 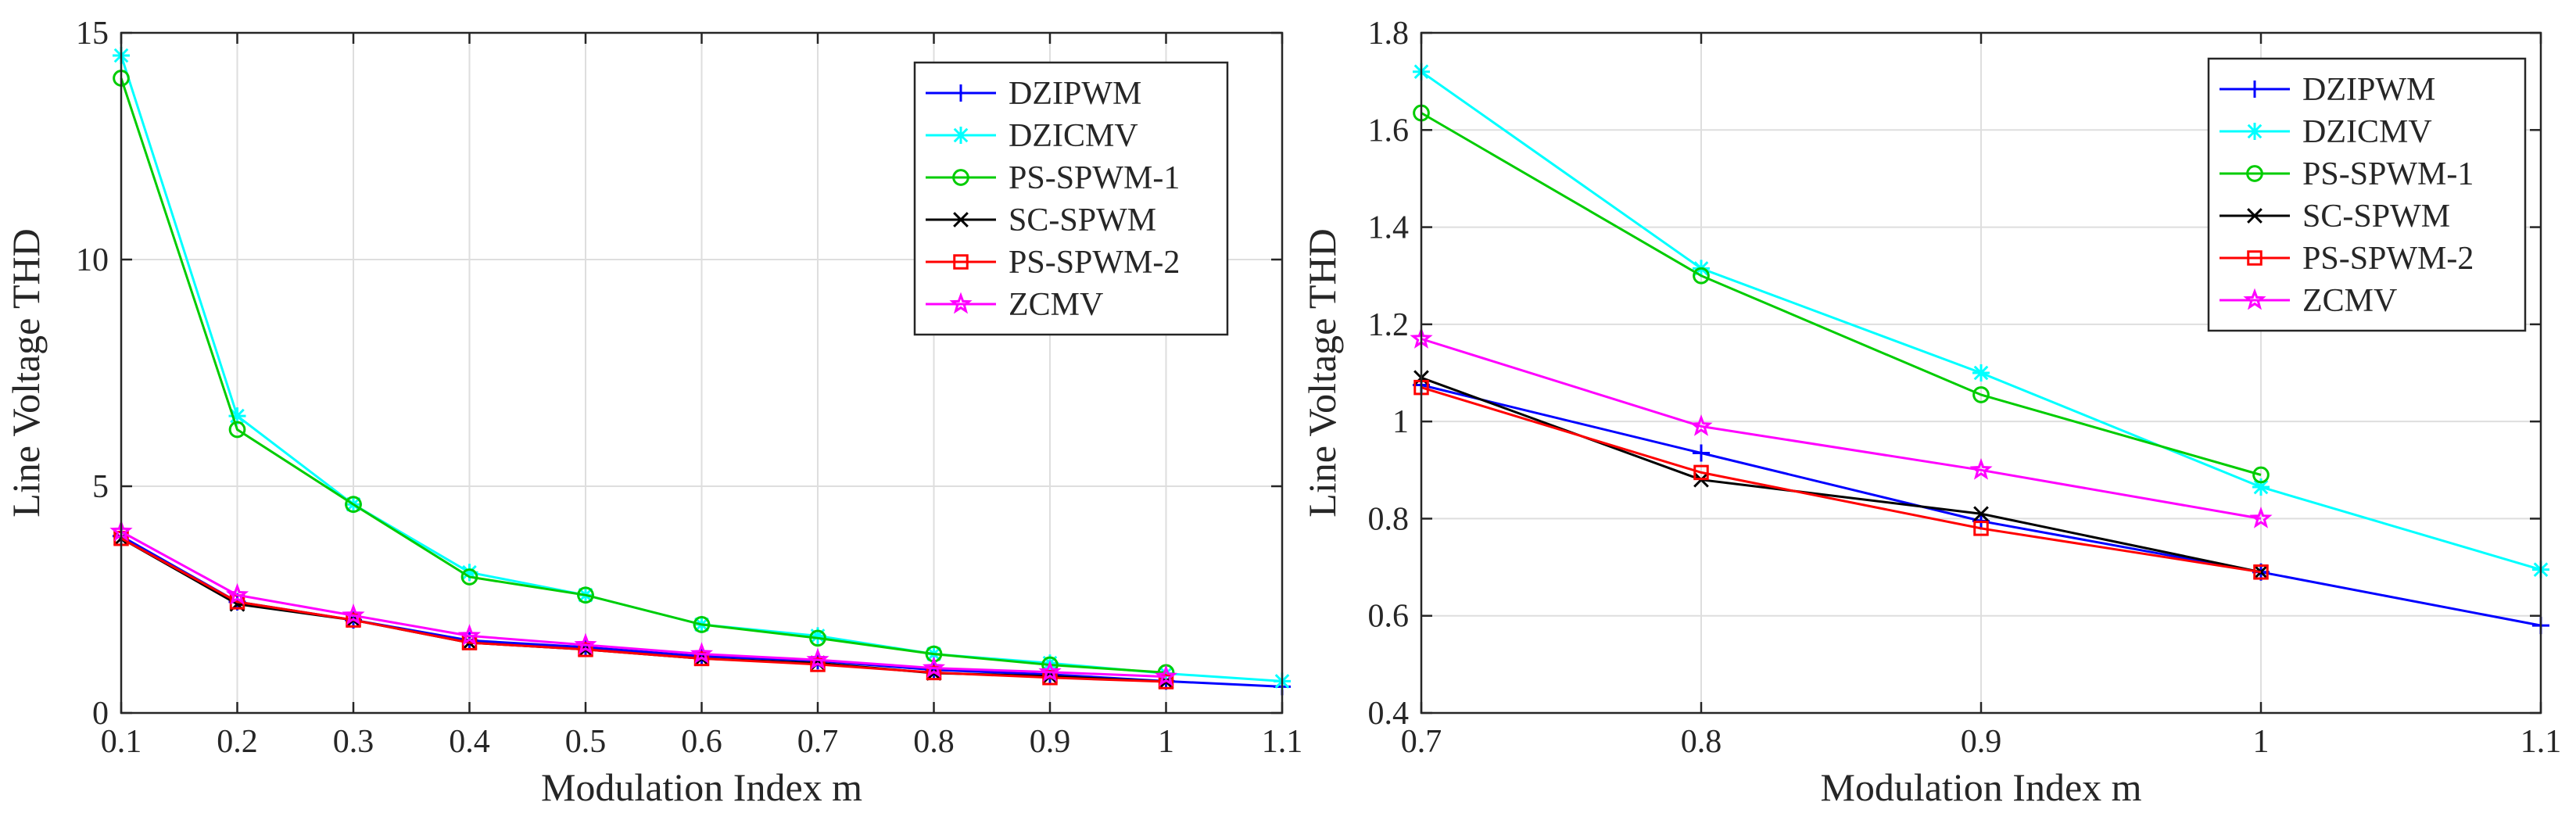 I want to click on legend-entry-sc-spwm: SC-SPWM, so click(x=2335, y=217).